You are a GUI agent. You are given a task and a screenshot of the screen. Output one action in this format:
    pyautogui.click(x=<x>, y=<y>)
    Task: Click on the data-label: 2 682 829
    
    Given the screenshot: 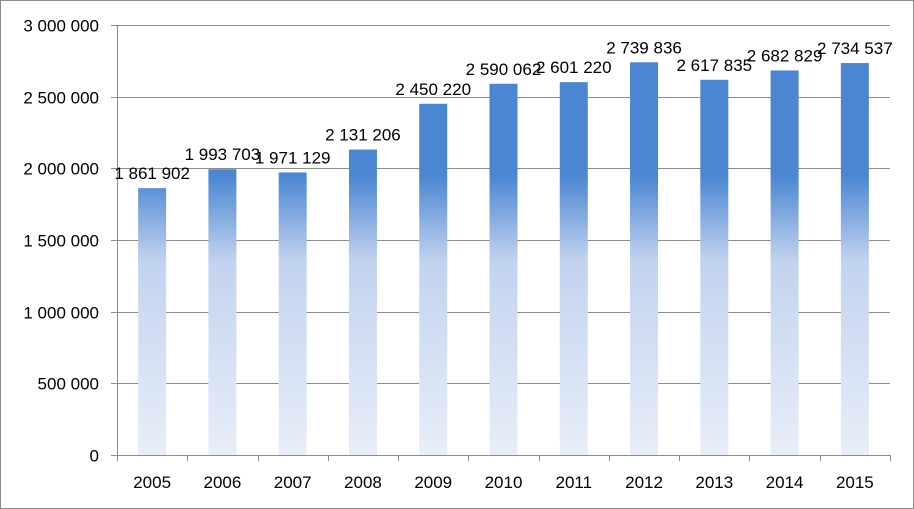 What is the action you would take?
    pyautogui.click(x=785, y=55)
    